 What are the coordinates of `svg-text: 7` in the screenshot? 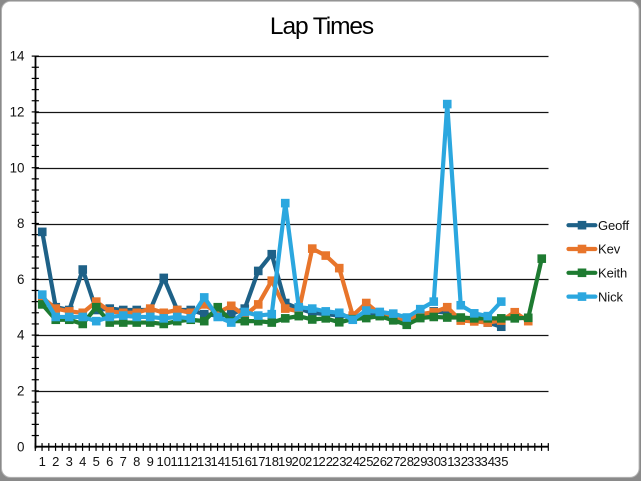 It's located at (123, 461).